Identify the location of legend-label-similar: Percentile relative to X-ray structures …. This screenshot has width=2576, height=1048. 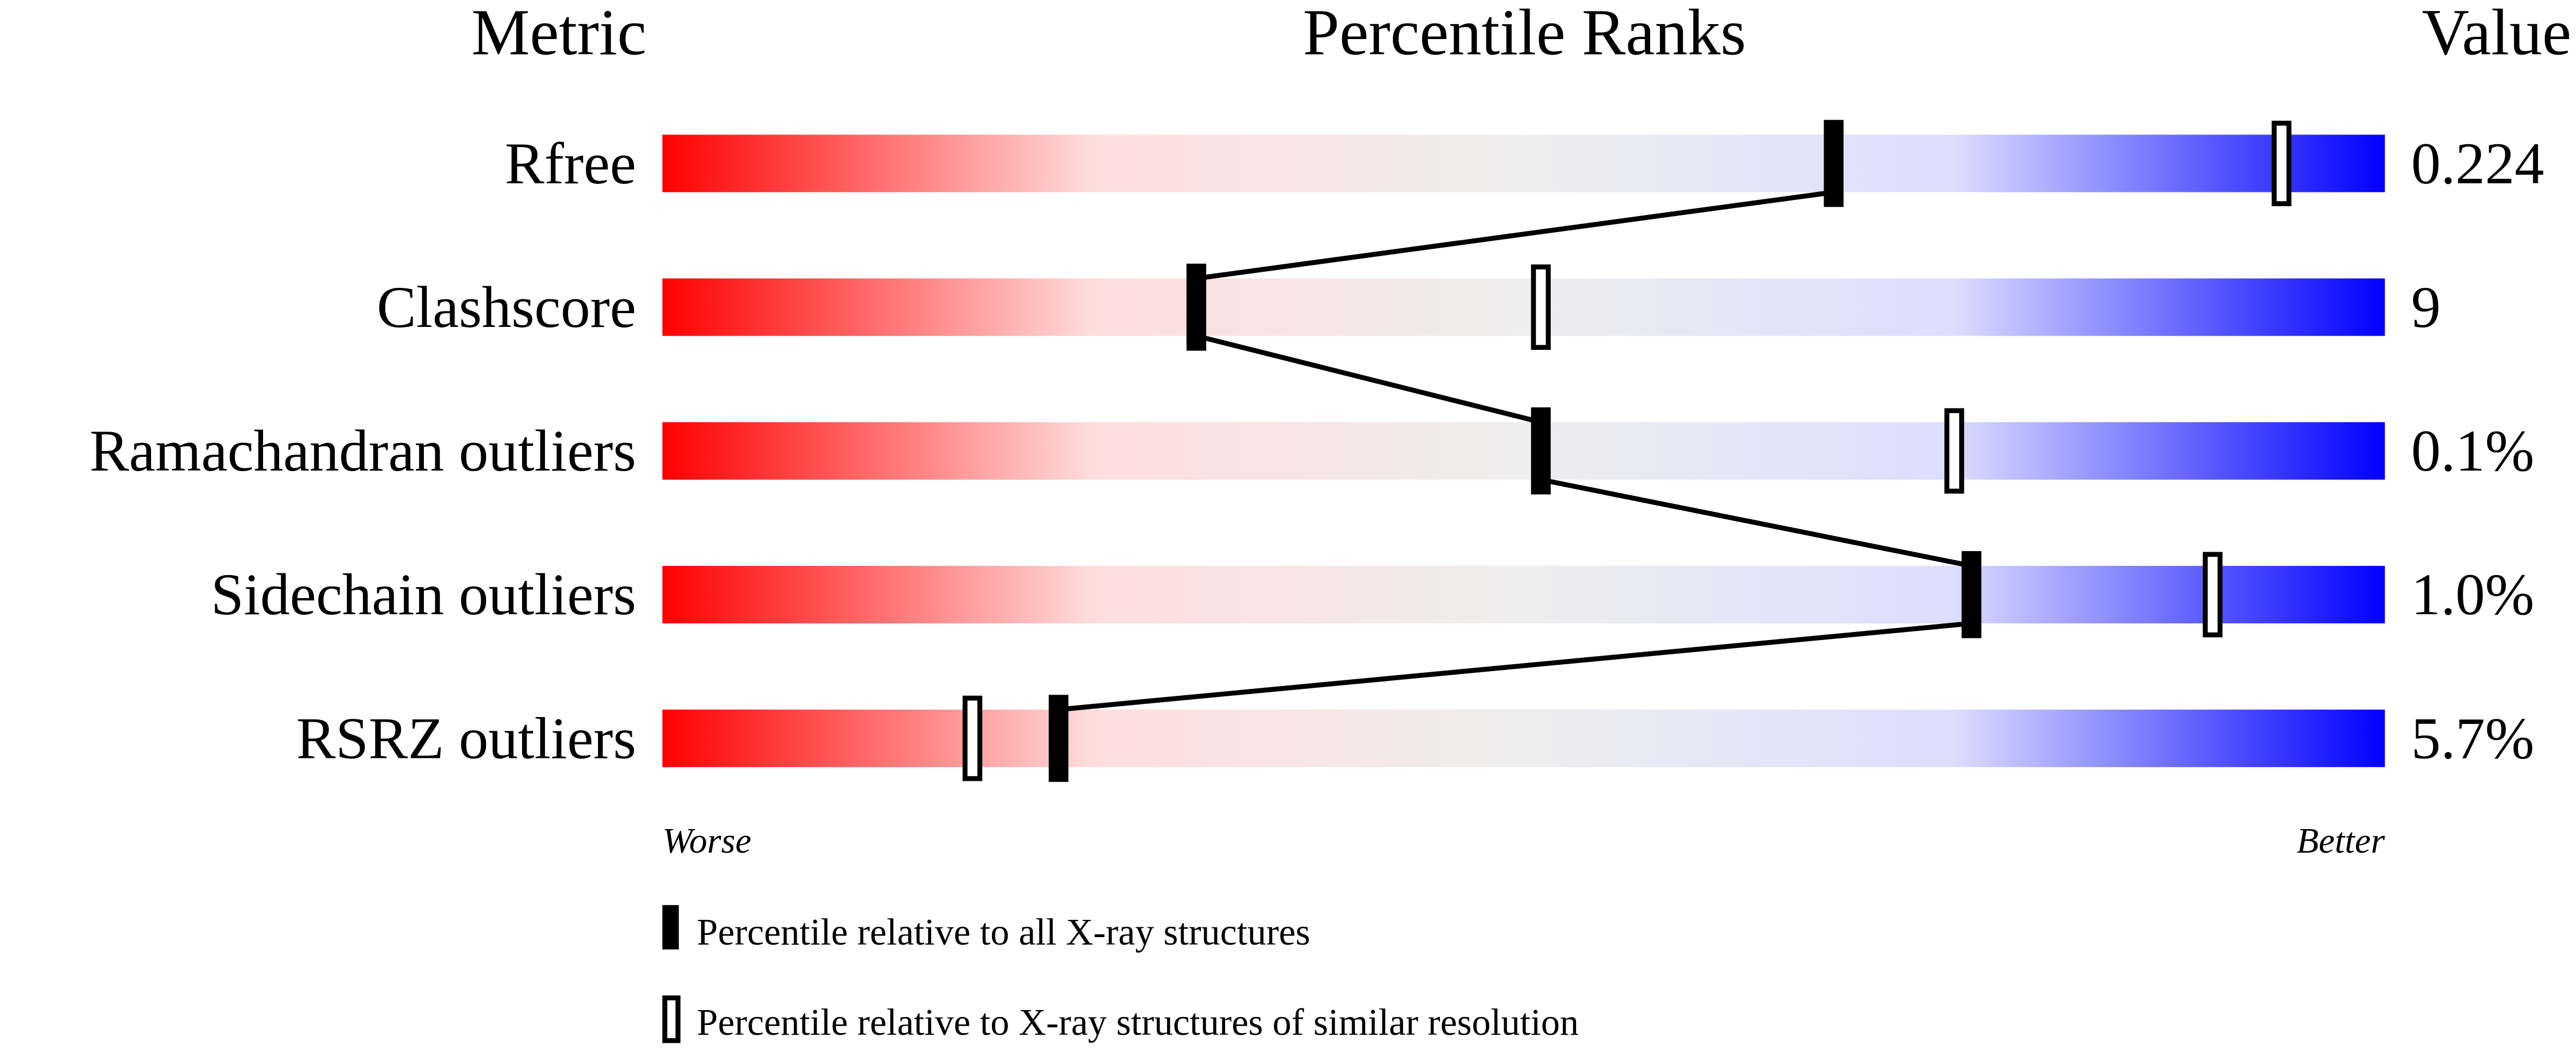
(1137, 1022).